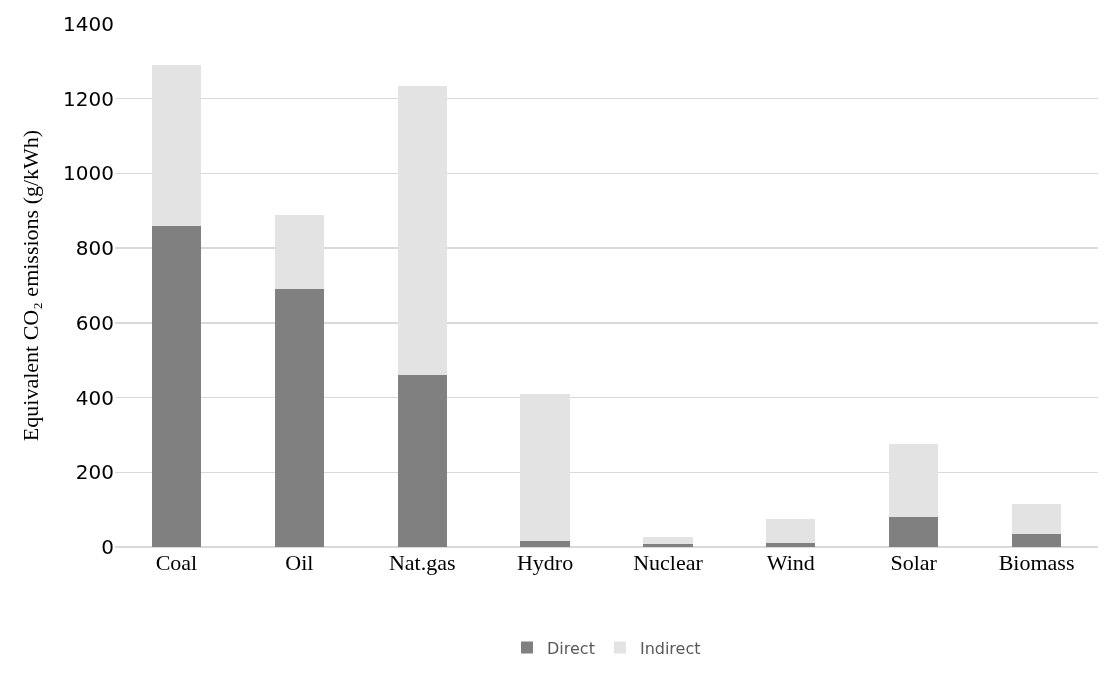  What do you see at coordinates (668, 562) in the screenshot?
I see `x-tick-label: Nuclear` at bounding box center [668, 562].